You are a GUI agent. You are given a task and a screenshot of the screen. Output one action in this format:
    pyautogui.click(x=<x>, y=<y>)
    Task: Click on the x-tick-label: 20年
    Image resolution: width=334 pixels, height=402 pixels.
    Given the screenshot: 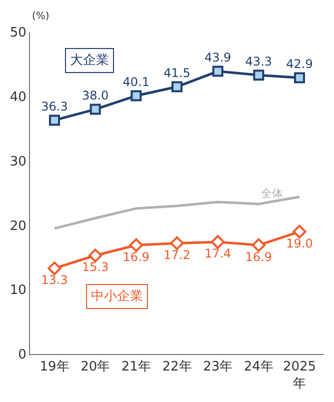 What is the action you would take?
    pyautogui.click(x=95, y=367)
    